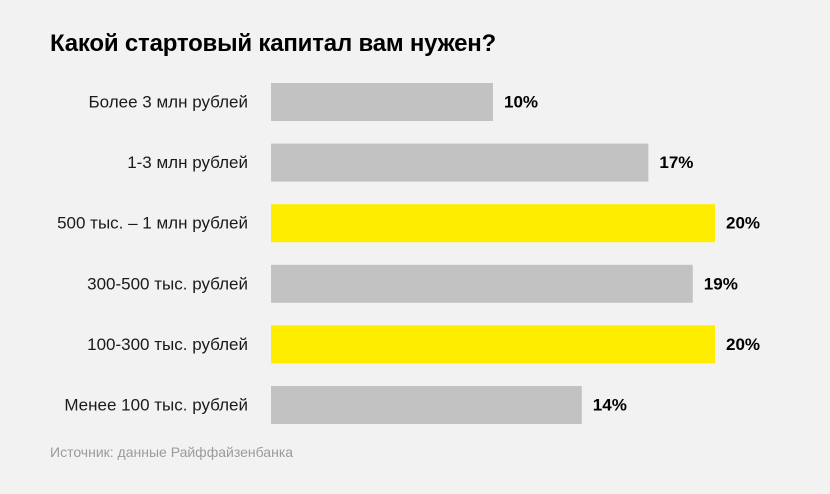  What do you see at coordinates (610, 405) in the screenshot?
I see `value-label-5: 14%` at bounding box center [610, 405].